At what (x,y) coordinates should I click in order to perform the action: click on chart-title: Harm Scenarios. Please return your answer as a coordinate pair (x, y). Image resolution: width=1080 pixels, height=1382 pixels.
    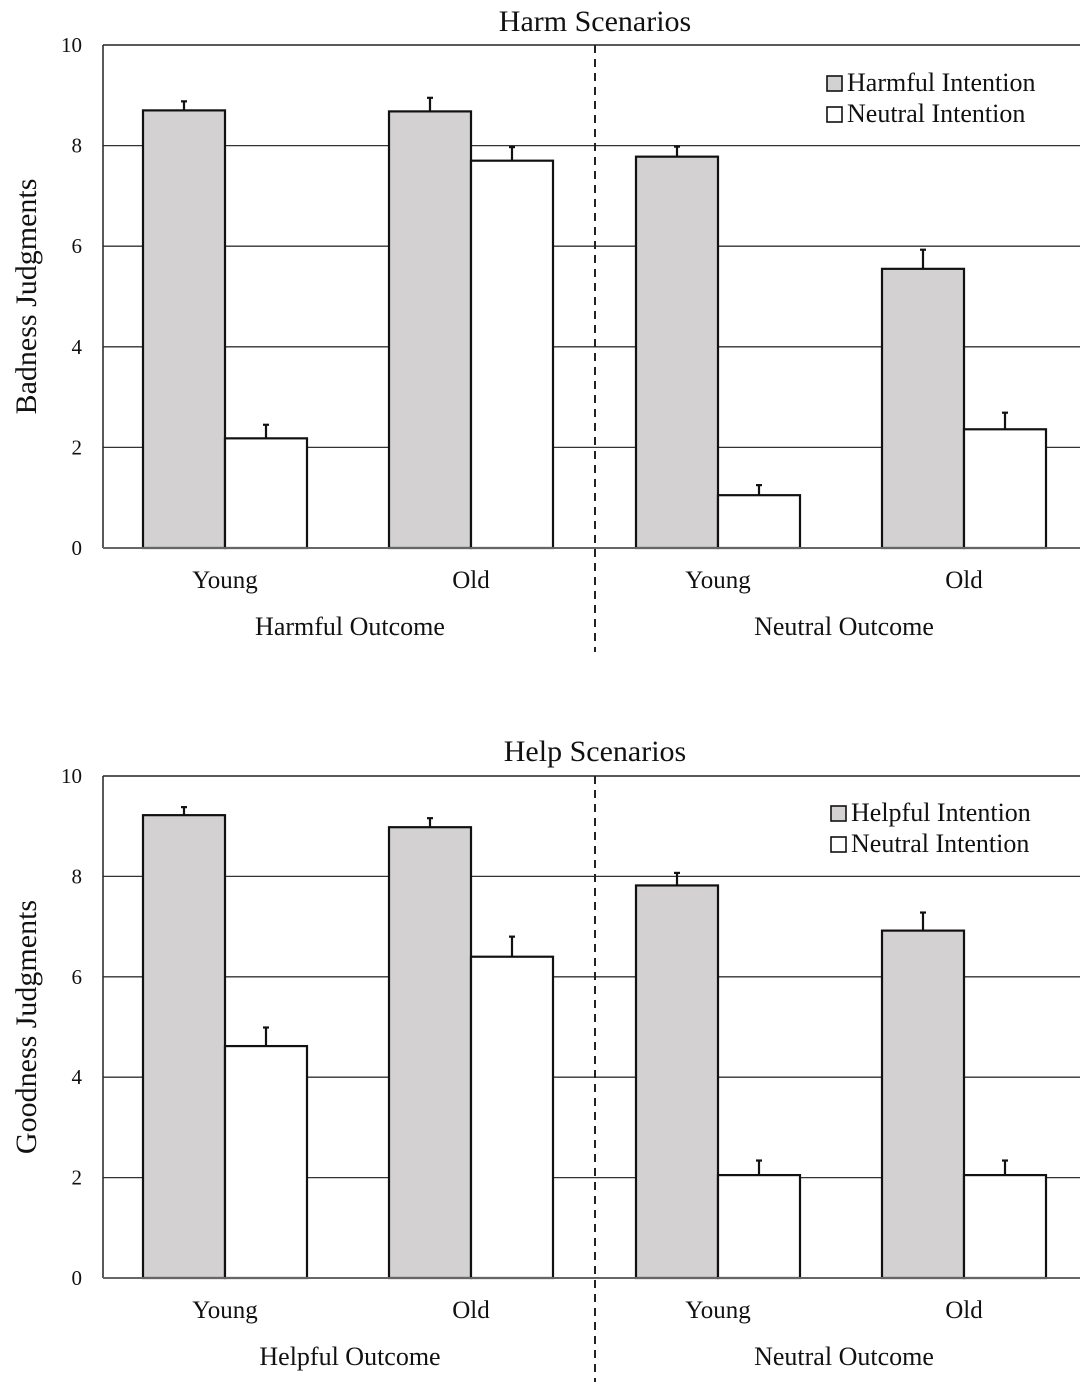
    Looking at the image, I should click on (595, 21).